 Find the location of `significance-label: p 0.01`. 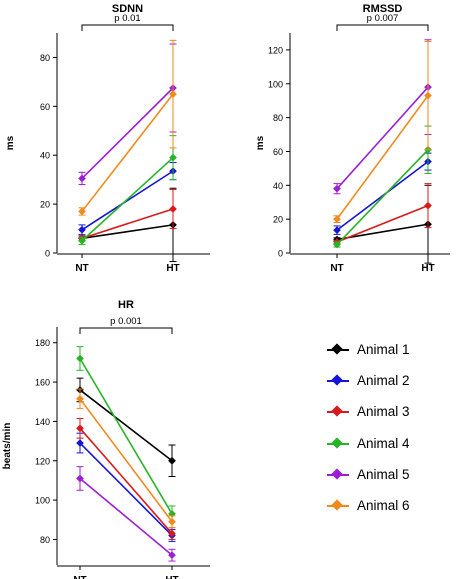

significance-label: p 0.01 is located at coordinates (127, 18).